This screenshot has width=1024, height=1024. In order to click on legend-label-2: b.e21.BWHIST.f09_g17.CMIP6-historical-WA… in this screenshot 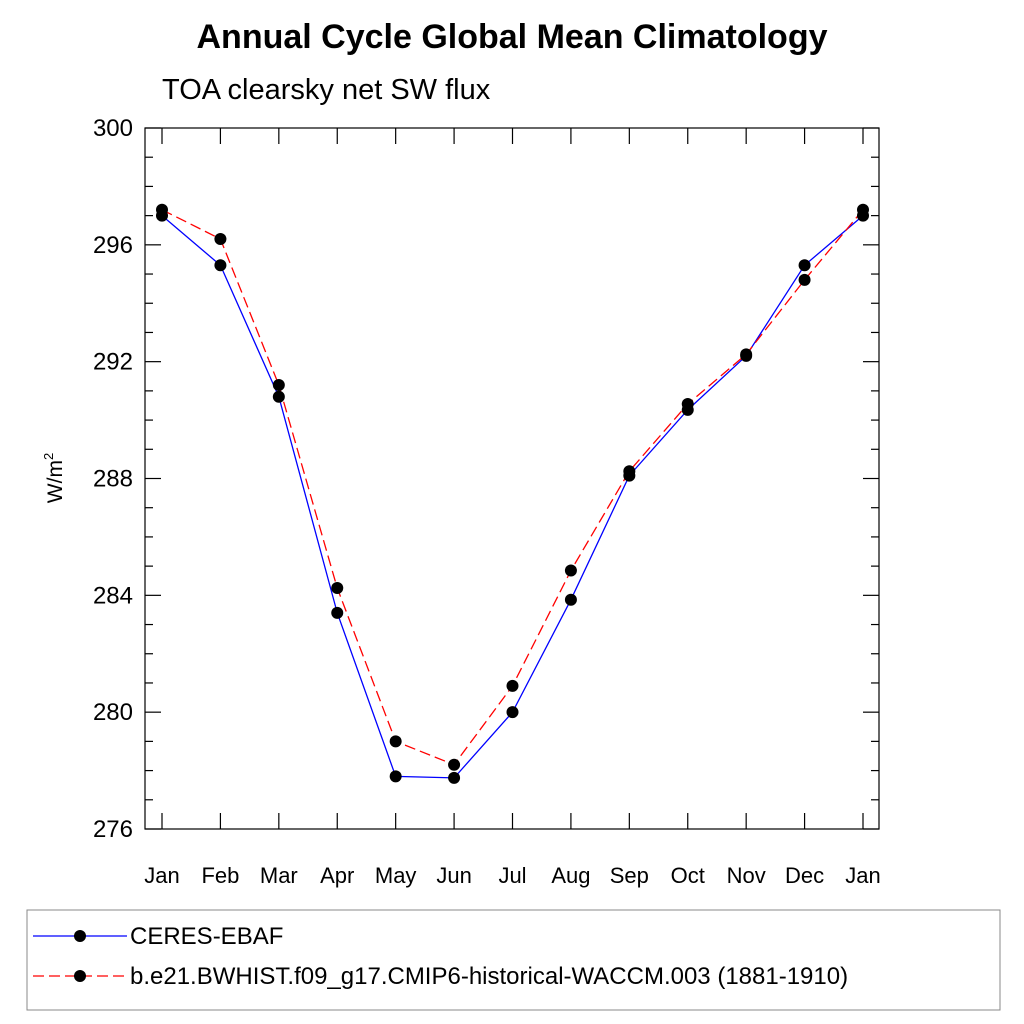, I will do `click(489, 976)`.